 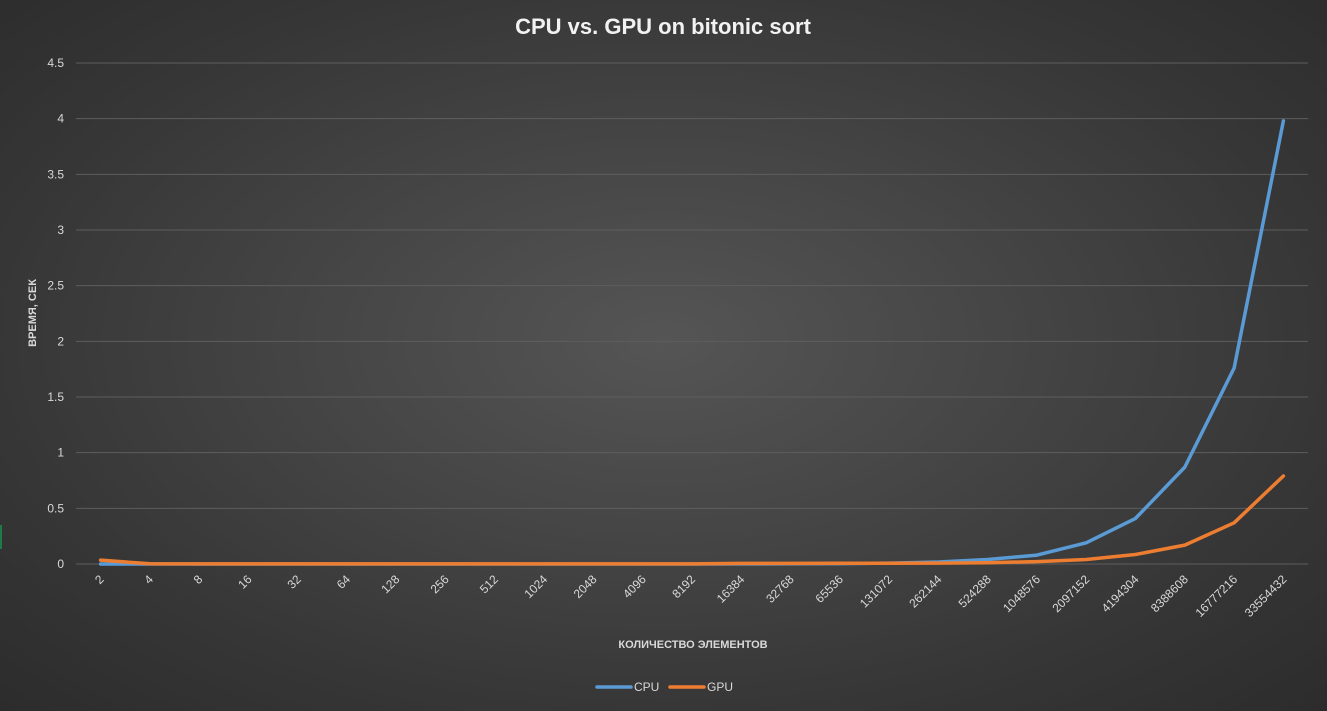 I want to click on x-tick-label: 524288, so click(x=975, y=591).